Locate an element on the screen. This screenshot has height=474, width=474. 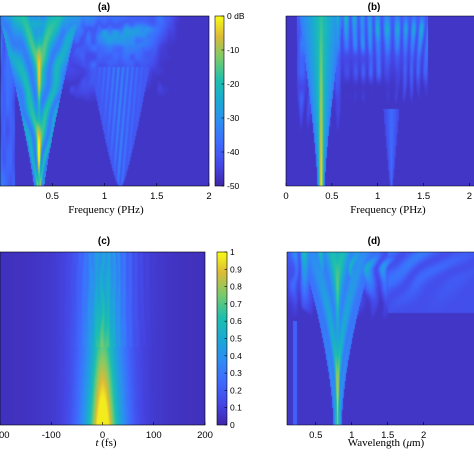
subplot-a-x-tick-label: 1.5 is located at coordinates (156, 196).